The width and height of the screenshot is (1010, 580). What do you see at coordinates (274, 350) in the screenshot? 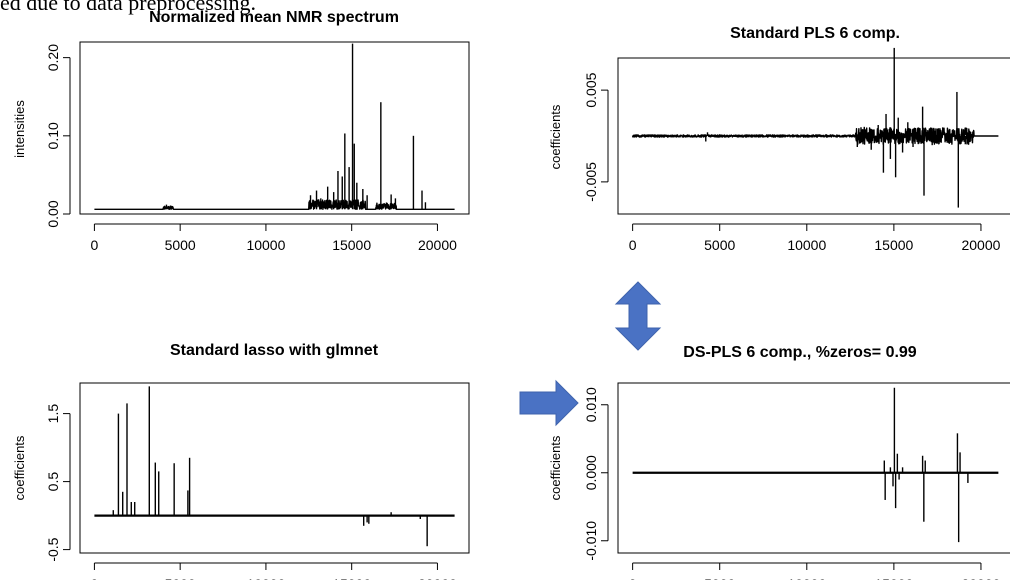
I see `panel-lasso-title: Standard lasso with glmnet` at bounding box center [274, 350].